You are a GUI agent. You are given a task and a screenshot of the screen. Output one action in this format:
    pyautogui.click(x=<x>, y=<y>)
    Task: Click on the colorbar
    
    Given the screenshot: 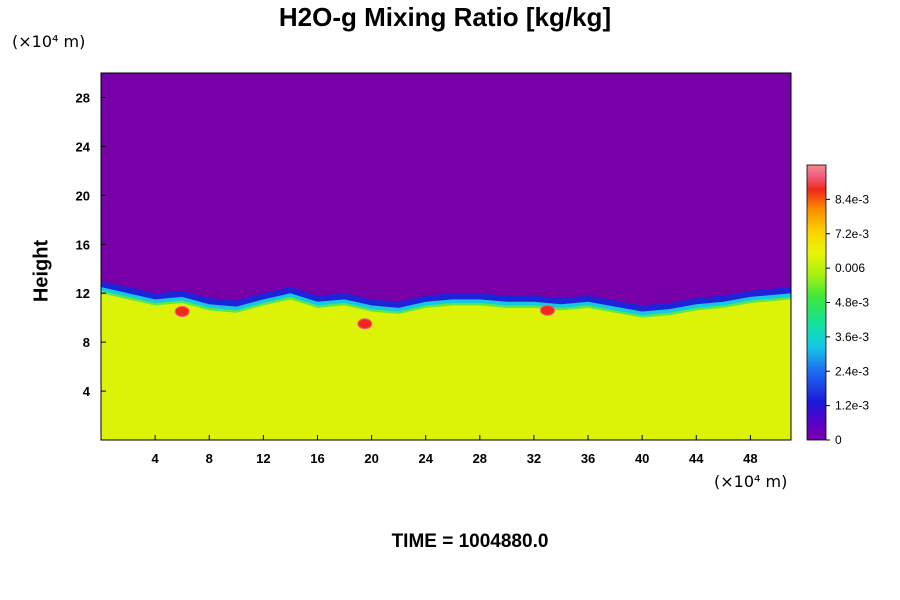 What is the action you would take?
    pyautogui.click(x=816, y=302)
    